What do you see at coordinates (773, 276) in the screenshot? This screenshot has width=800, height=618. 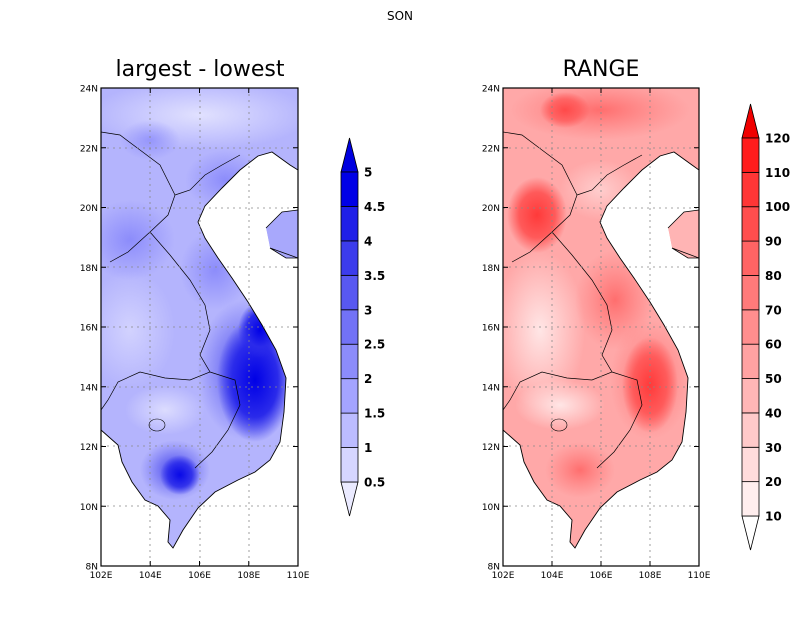 I see `colorbar-label: 80` at bounding box center [773, 276].